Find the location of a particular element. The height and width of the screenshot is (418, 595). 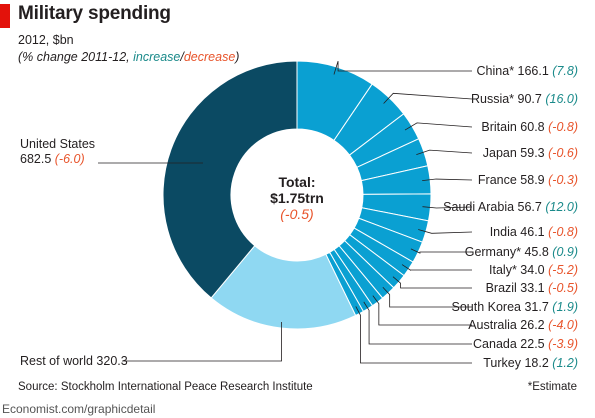

label-change-britain: (-0.8) is located at coordinates (563, 127).